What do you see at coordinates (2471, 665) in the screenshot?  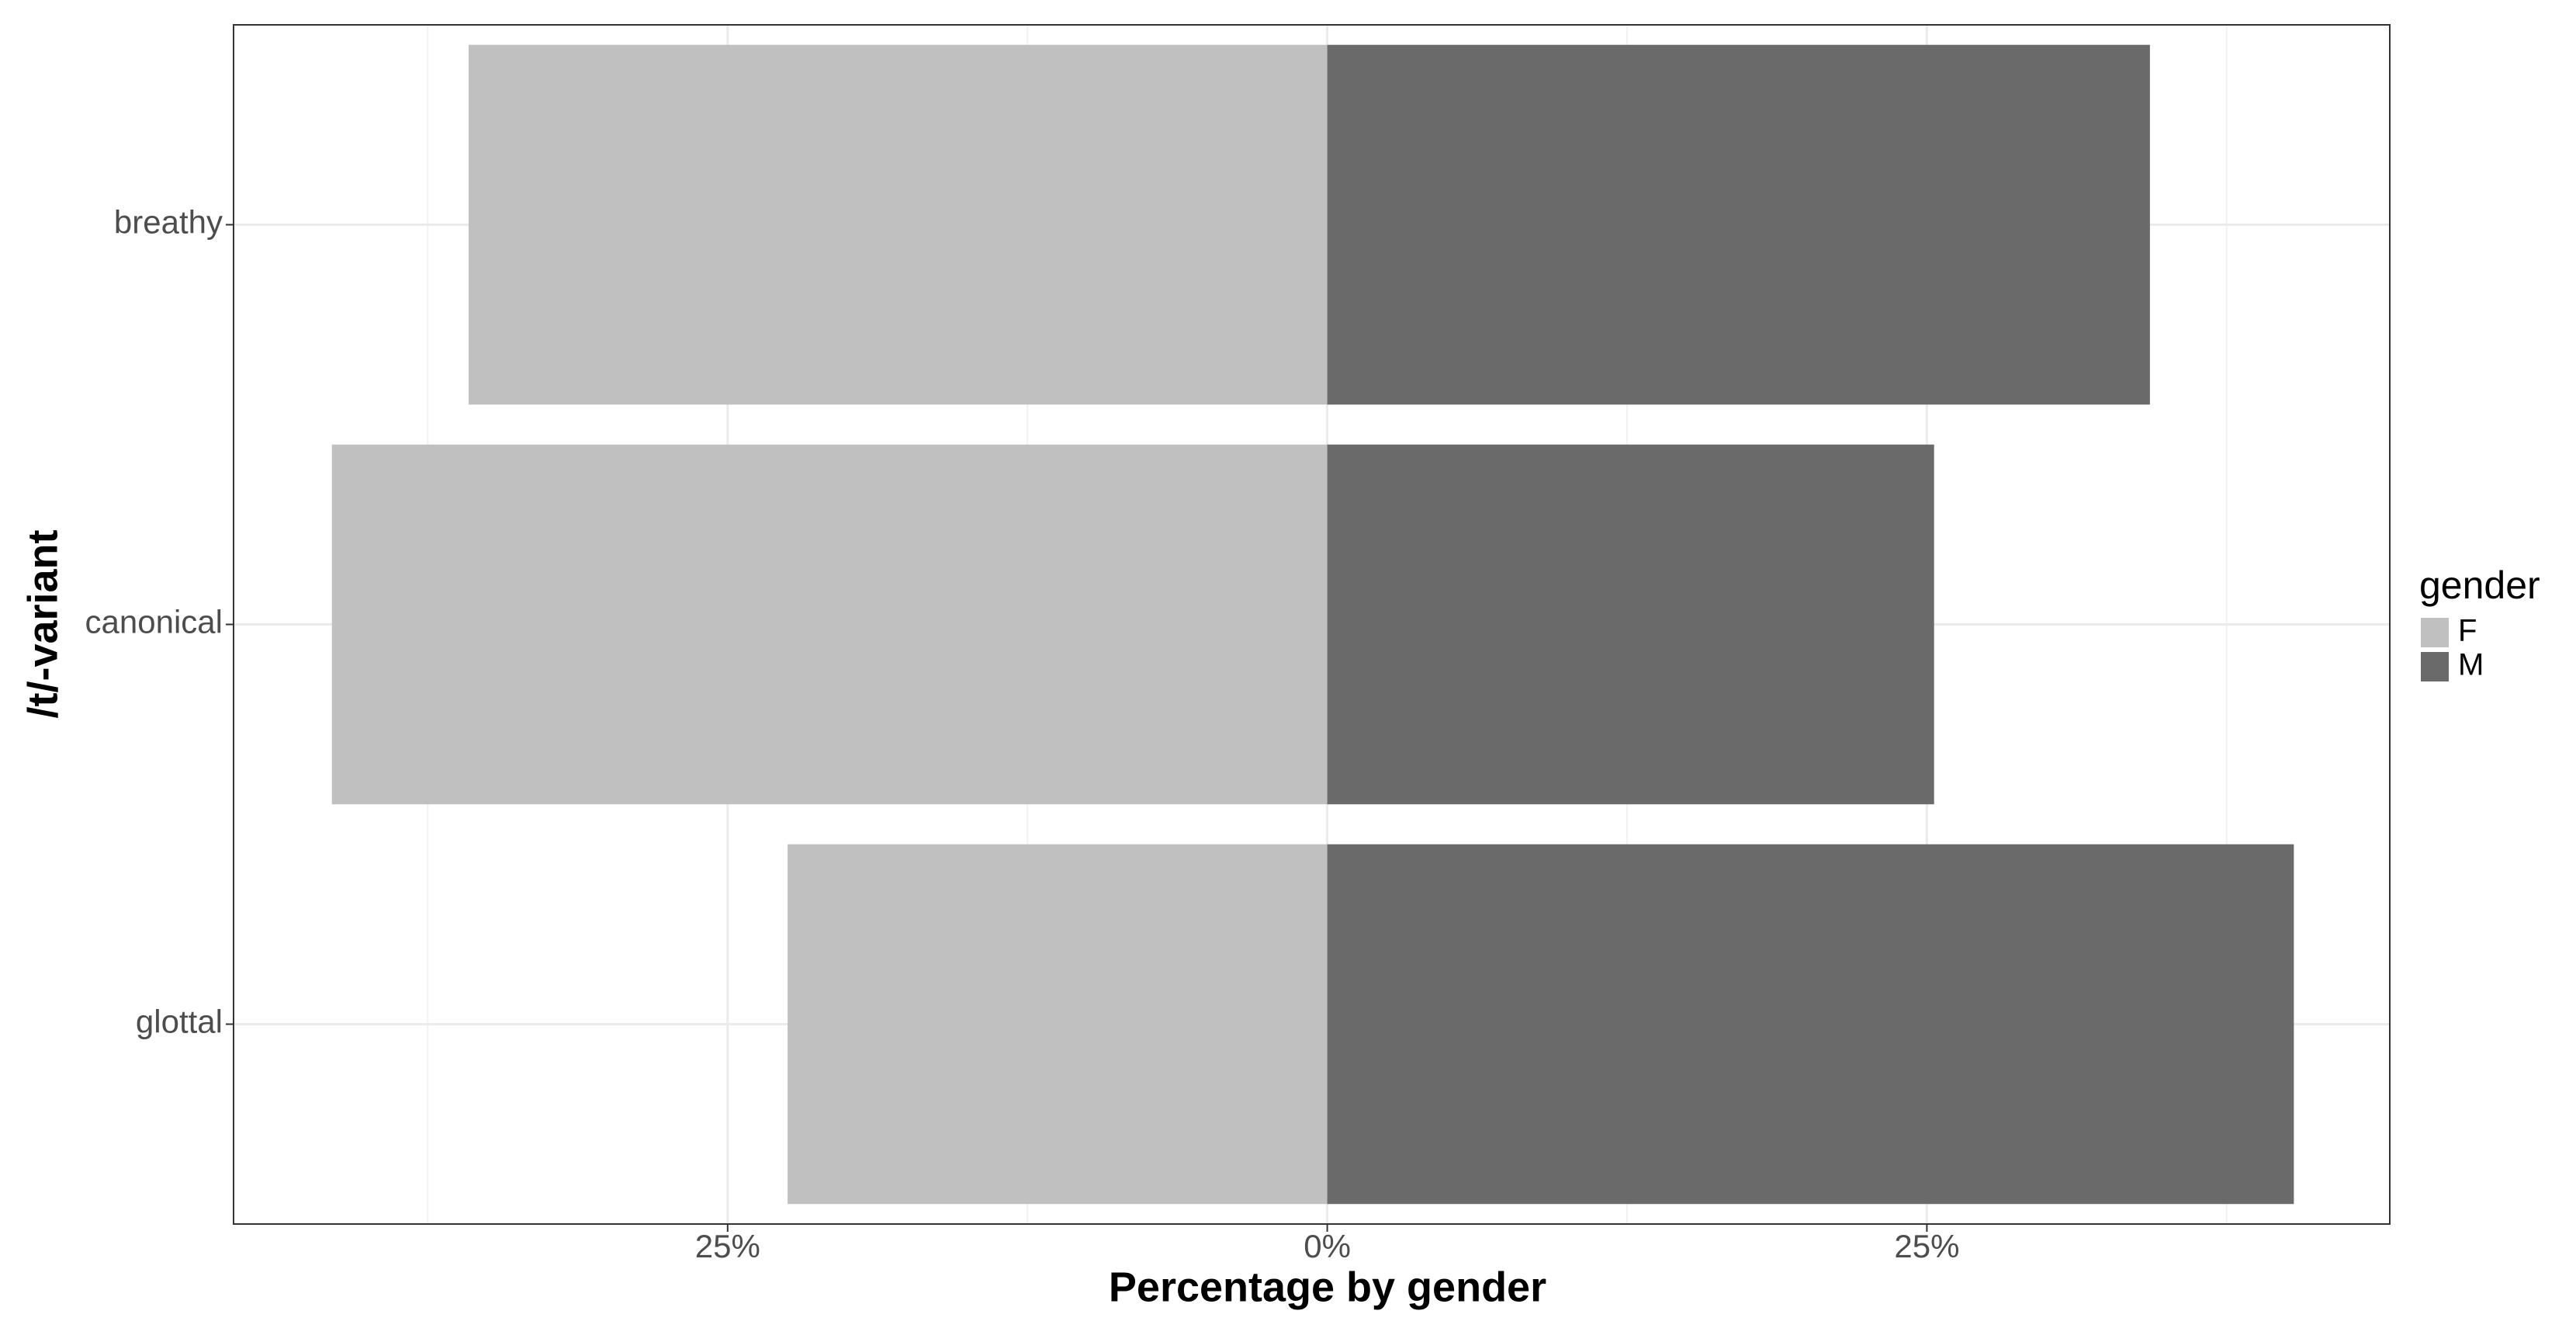 I see `legend-label: M` at bounding box center [2471, 665].